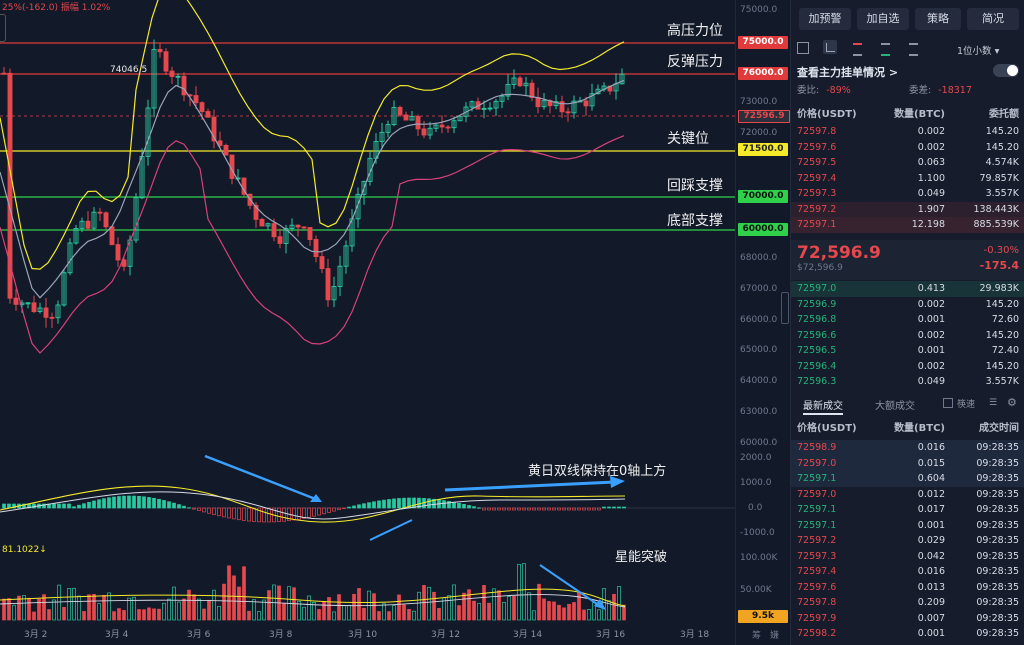 This screenshot has height=645, width=1024. Describe the element at coordinates (907, 541) in the screenshot. I see `trade-row: 72597.2 0.029 09:28:35` at that location.